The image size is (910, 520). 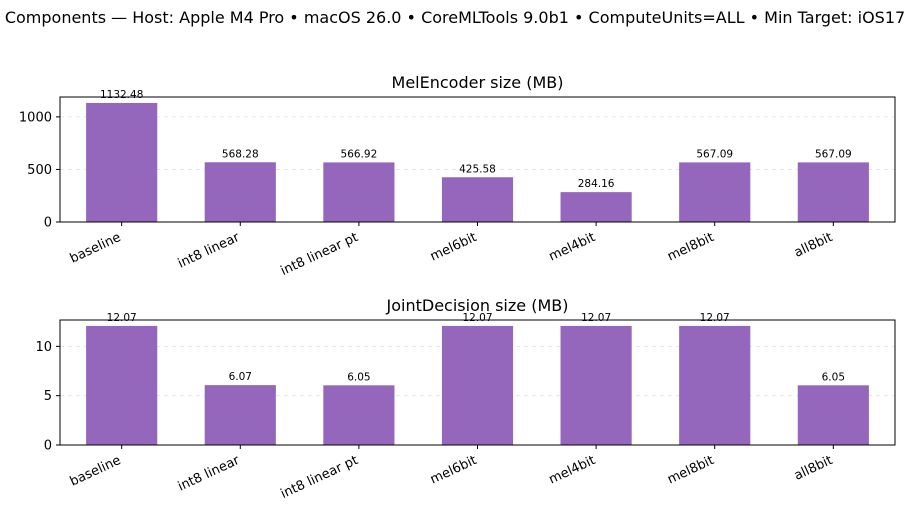 What do you see at coordinates (35, 117) in the screenshot?
I see `y-tick-label: 1000` at bounding box center [35, 117].